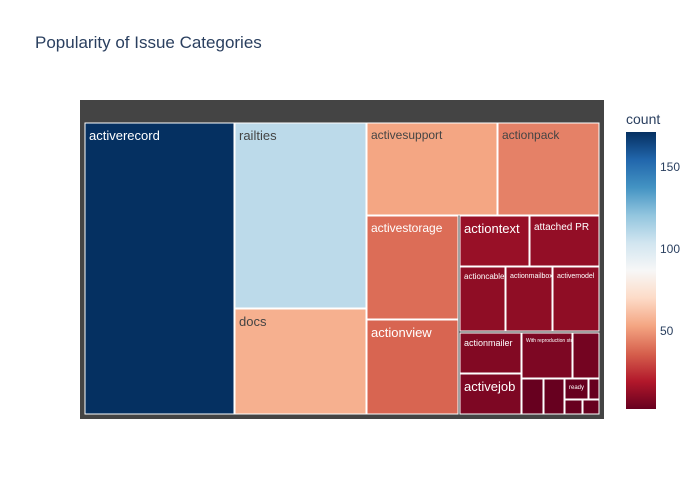 The width and height of the screenshot is (700, 500). What do you see at coordinates (484, 276) in the screenshot?
I see `treemap-tile-label: actioncable` at bounding box center [484, 276].